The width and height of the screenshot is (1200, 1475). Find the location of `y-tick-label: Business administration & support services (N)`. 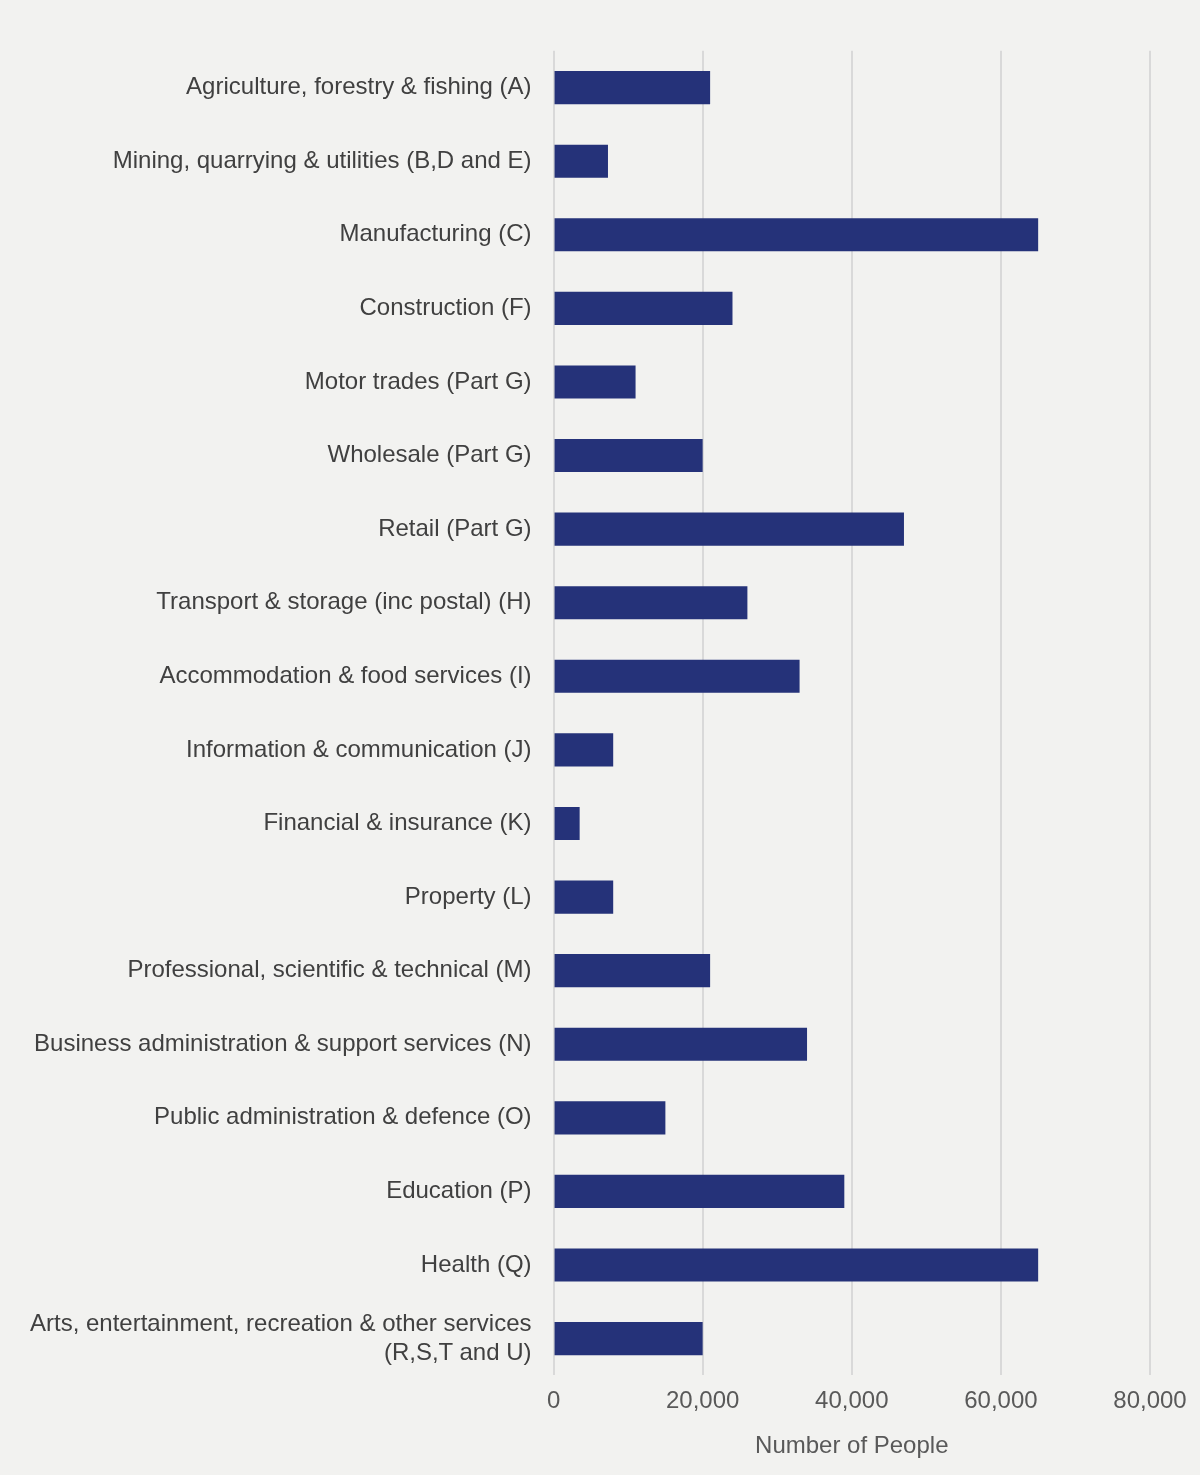

y-tick-label: Business administration & support services (N) is located at coordinates (283, 1042).